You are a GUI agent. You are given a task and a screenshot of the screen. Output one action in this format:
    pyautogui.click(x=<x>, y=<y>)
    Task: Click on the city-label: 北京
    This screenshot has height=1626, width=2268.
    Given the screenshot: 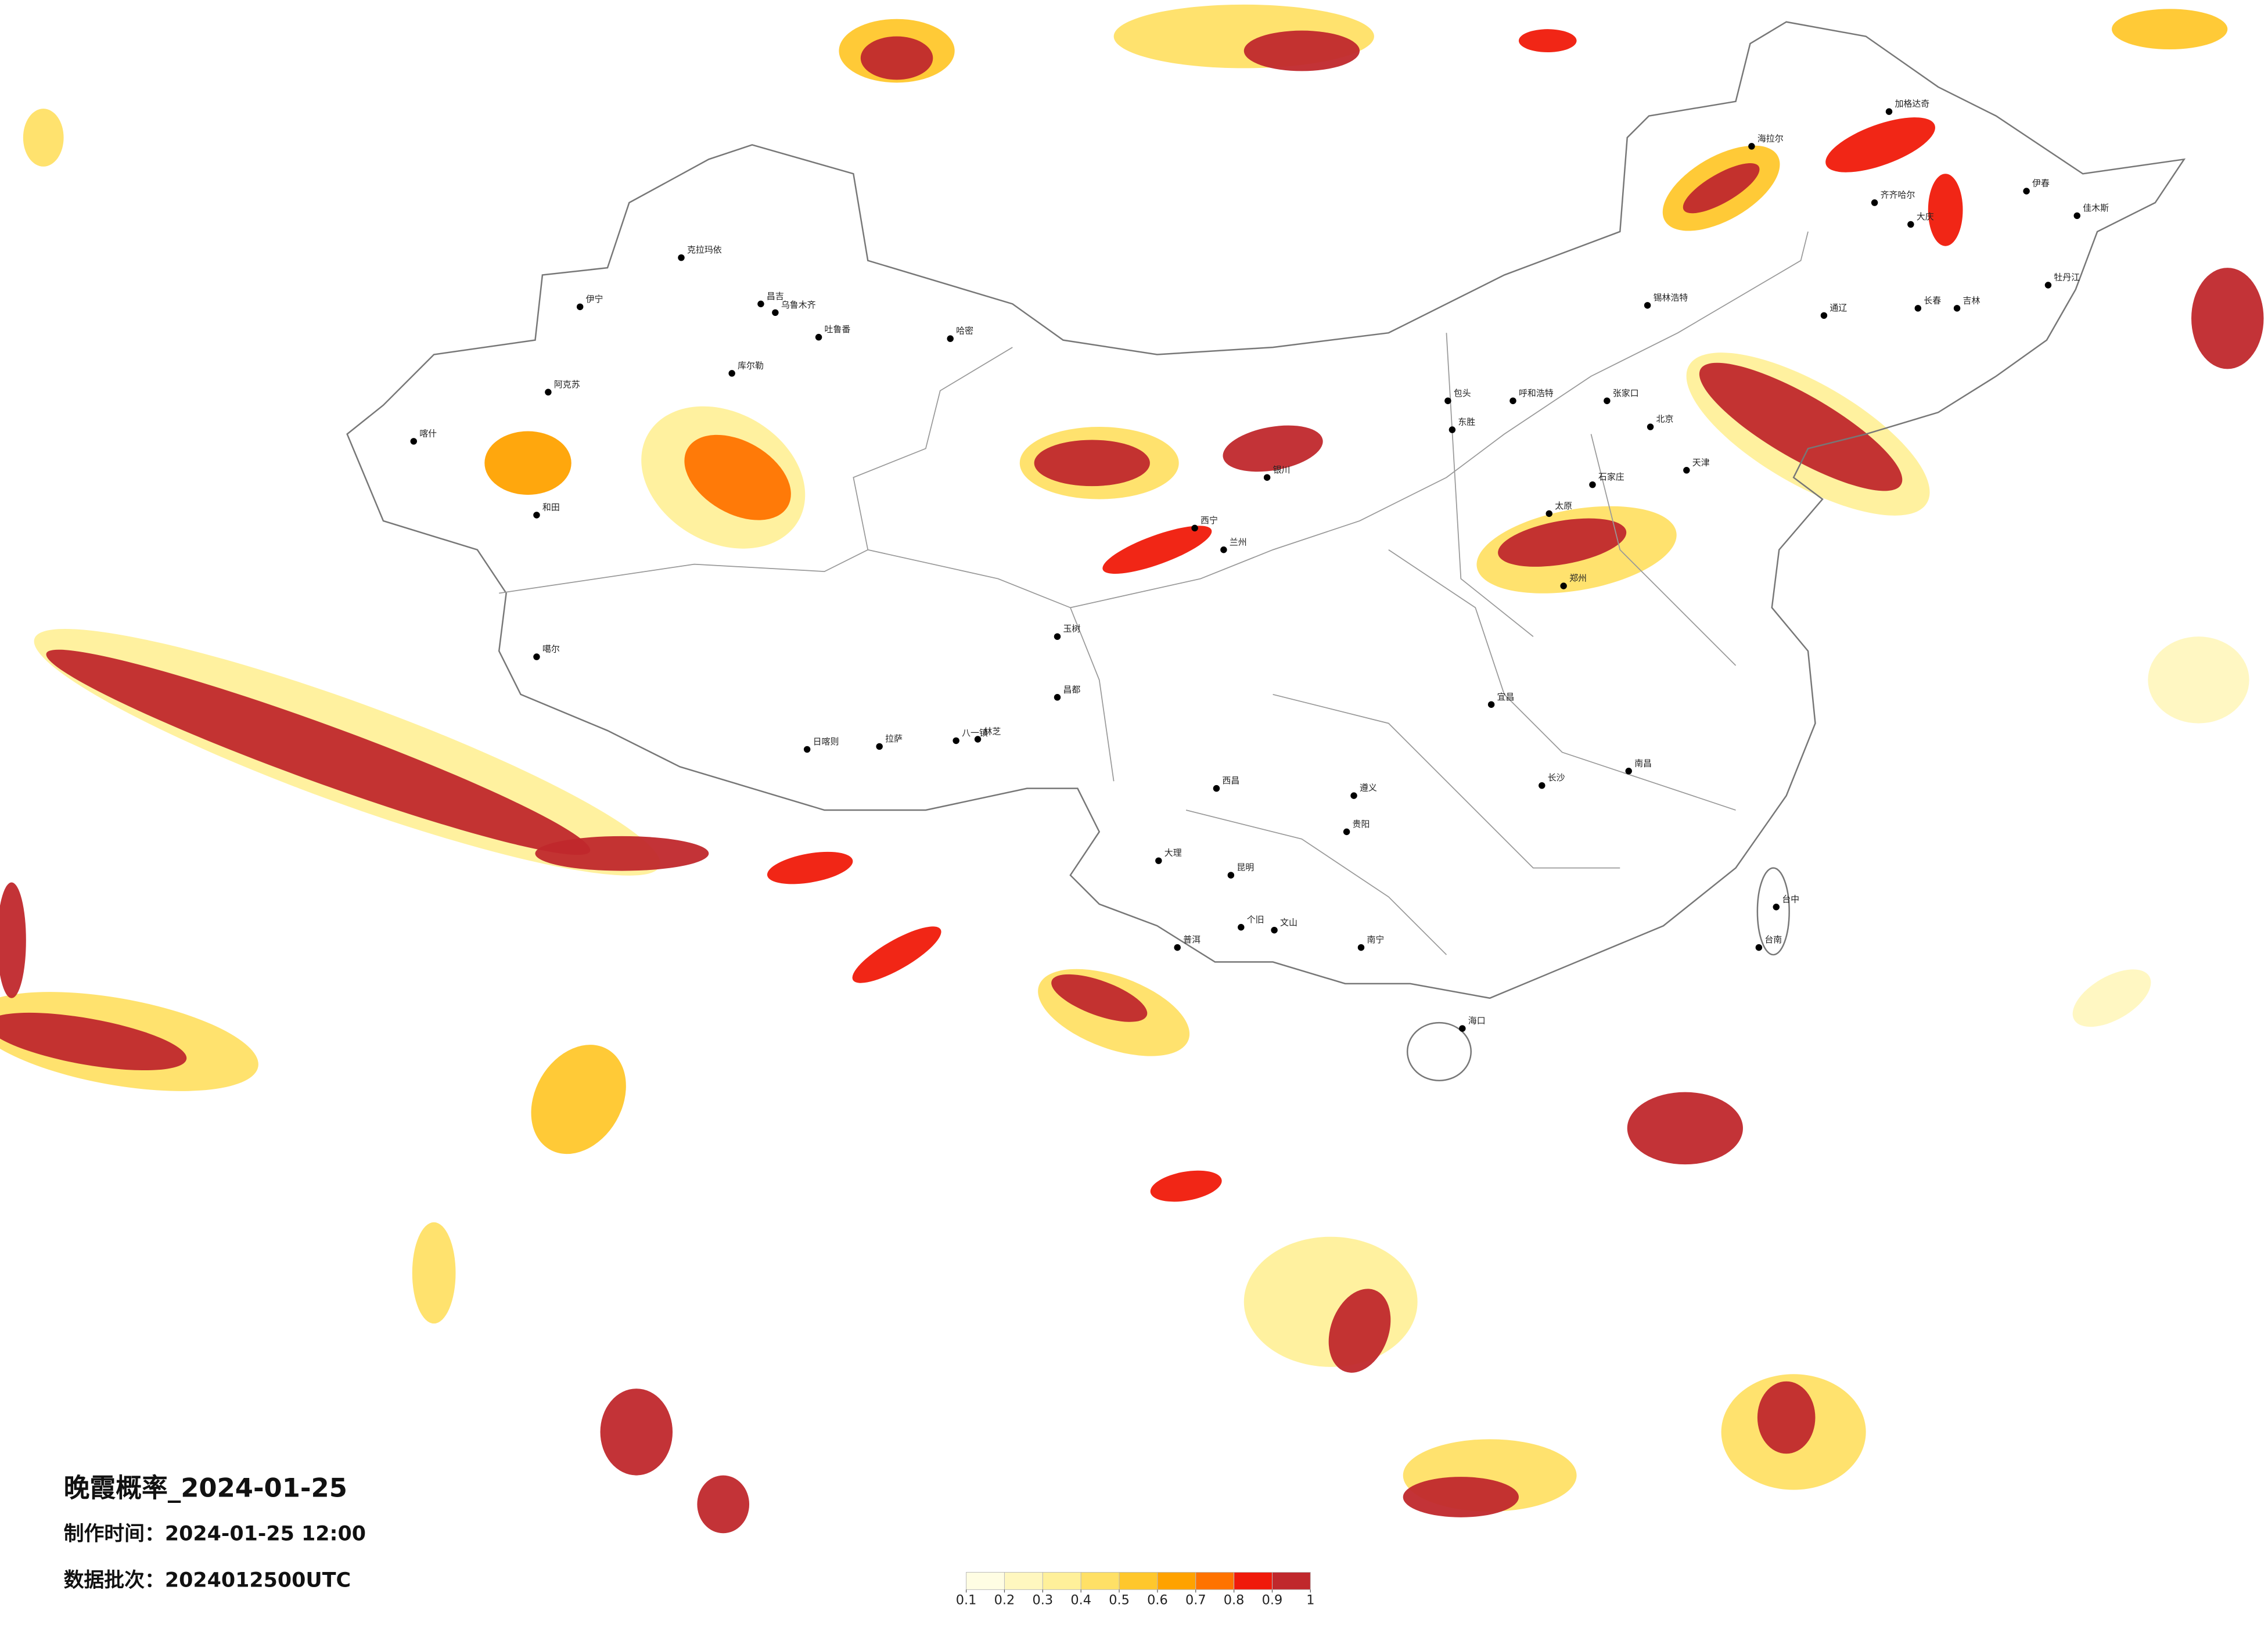 What is the action you would take?
    pyautogui.click(x=1665, y=419)
    